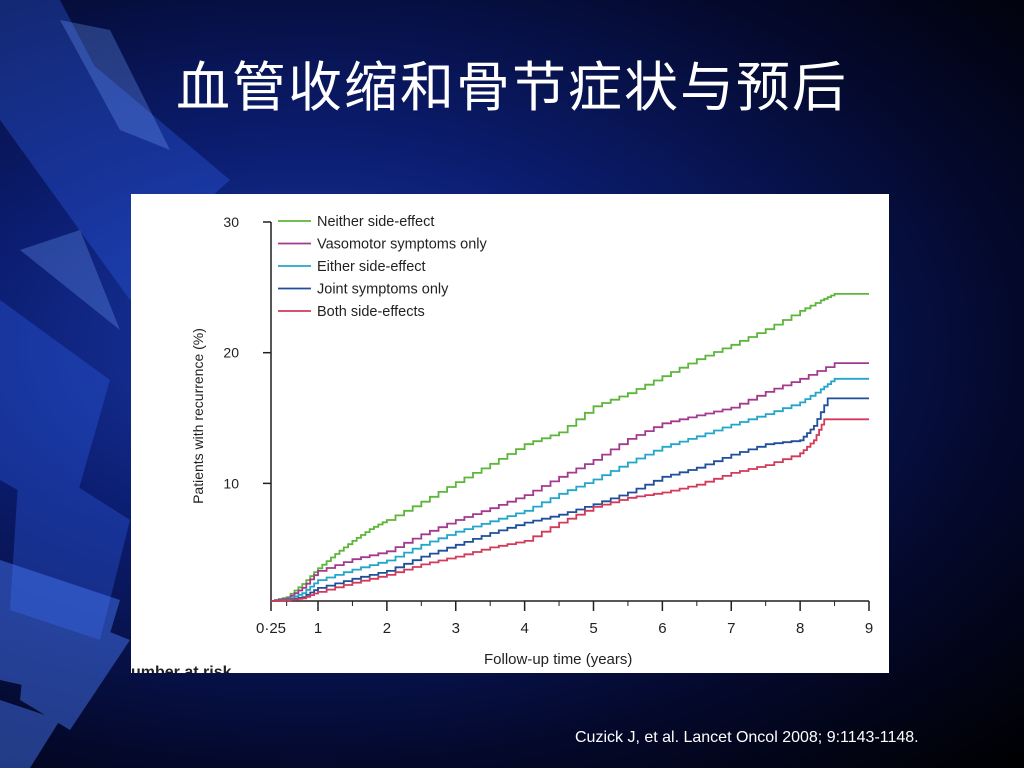  I want to click on y-tick-label: 20, so click(231, 353).